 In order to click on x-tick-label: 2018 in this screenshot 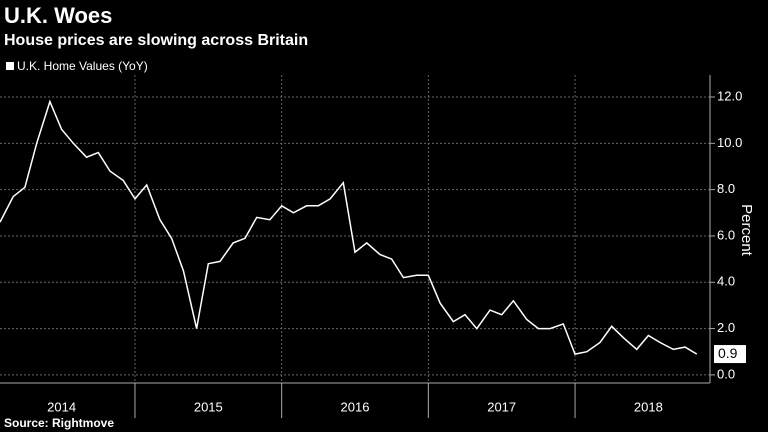, I will do `click(648, 406)`.